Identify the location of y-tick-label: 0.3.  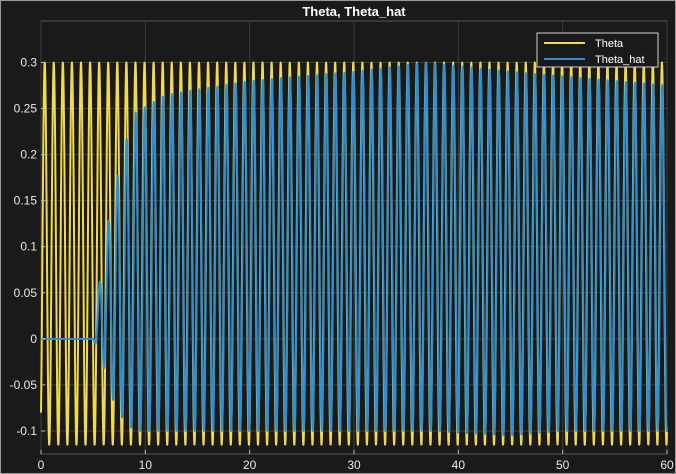
(28, 62).